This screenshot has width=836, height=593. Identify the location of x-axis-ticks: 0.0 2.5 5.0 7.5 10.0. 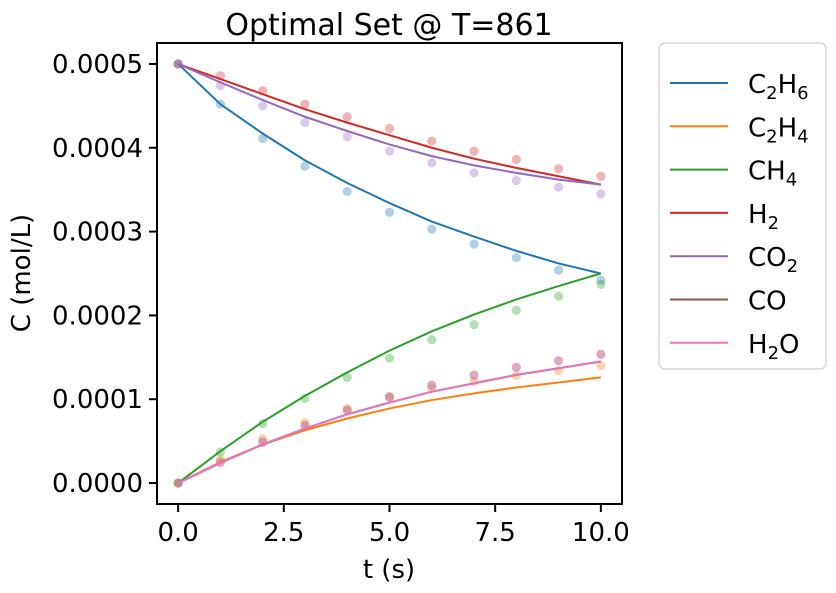
(393, 526).